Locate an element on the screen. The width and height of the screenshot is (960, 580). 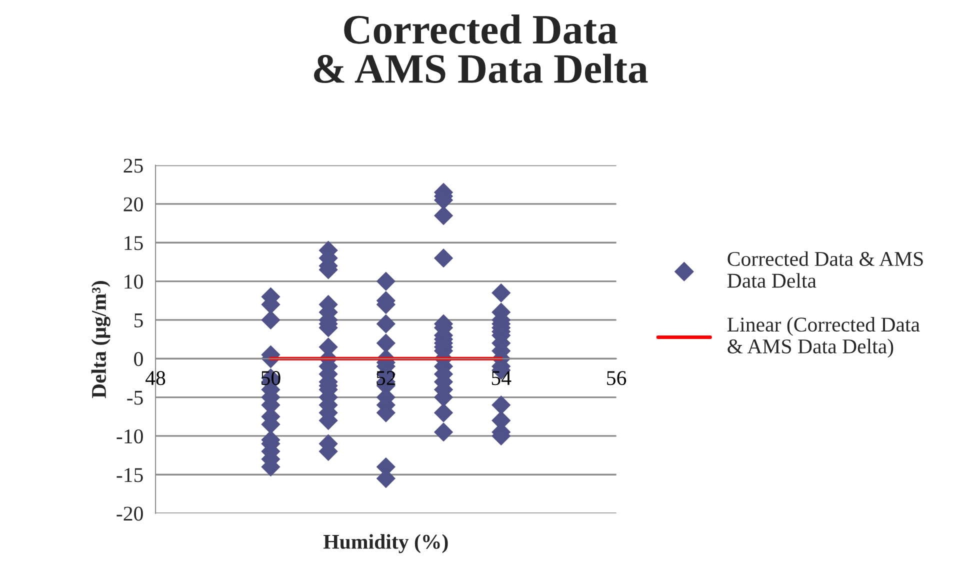
x-axis-title: Humidity (%) is located at coordinates (385, 544).